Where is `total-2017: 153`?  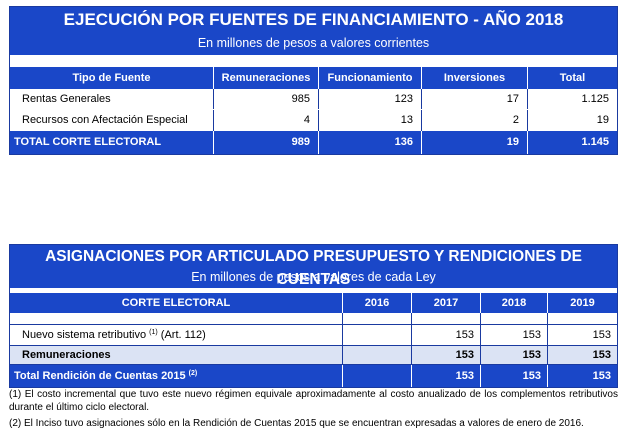
total-2017: 153 is located at coordinates (446, 376).